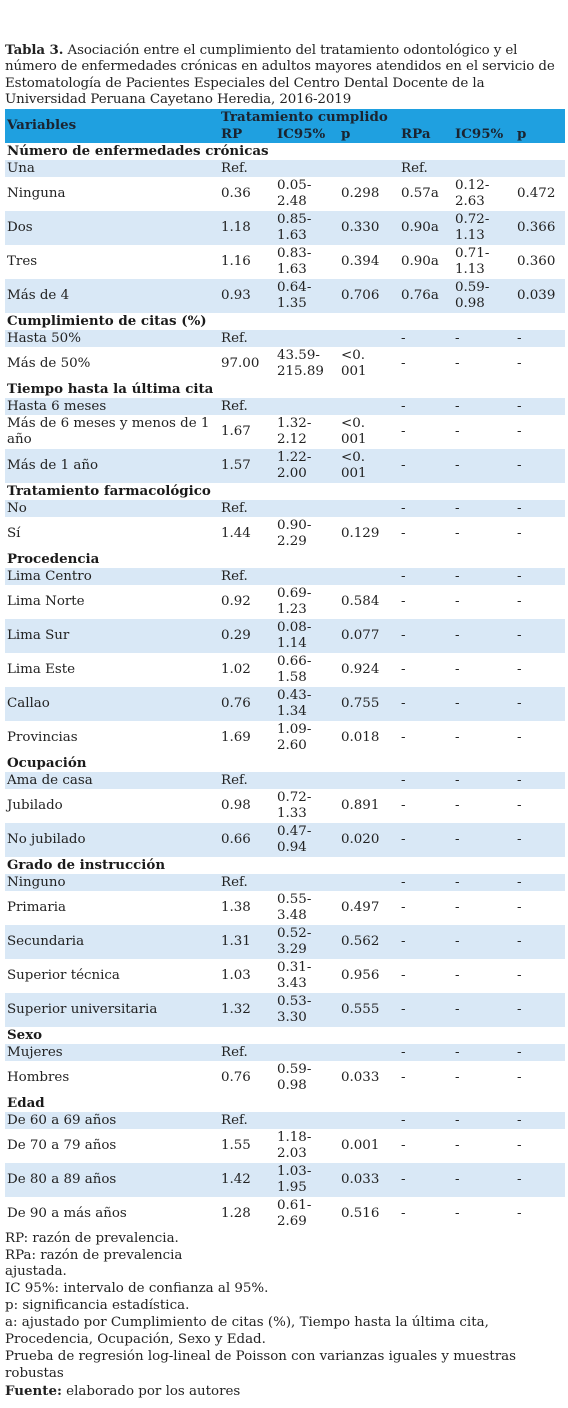 The height and width of the screenshot is (1408, 568). Describe the element at coordinates (67, 1214) in the screenshot. I see `variable-cell: De 90 a más años` at that location.